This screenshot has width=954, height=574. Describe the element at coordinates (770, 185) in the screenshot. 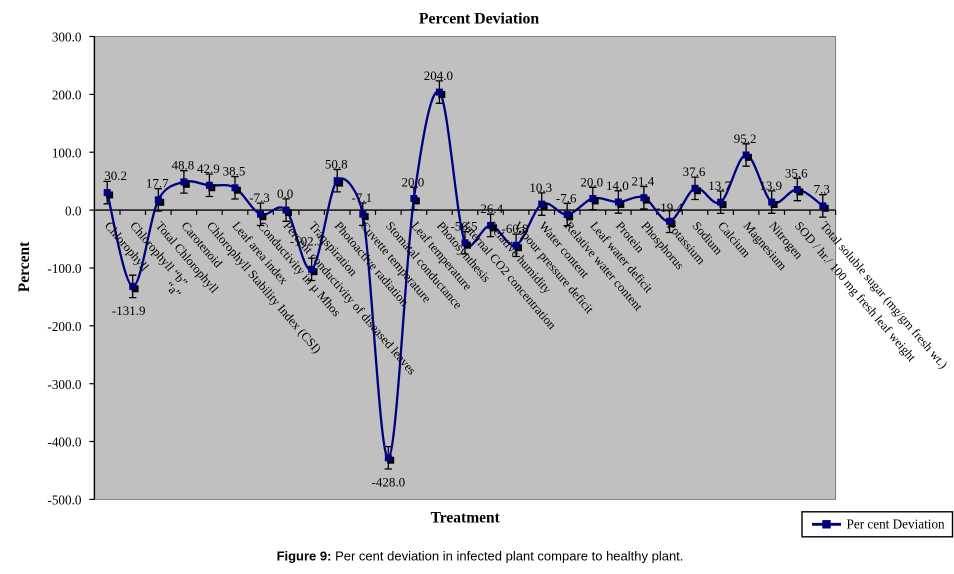

I see `svg-text: 13.9` at that location.